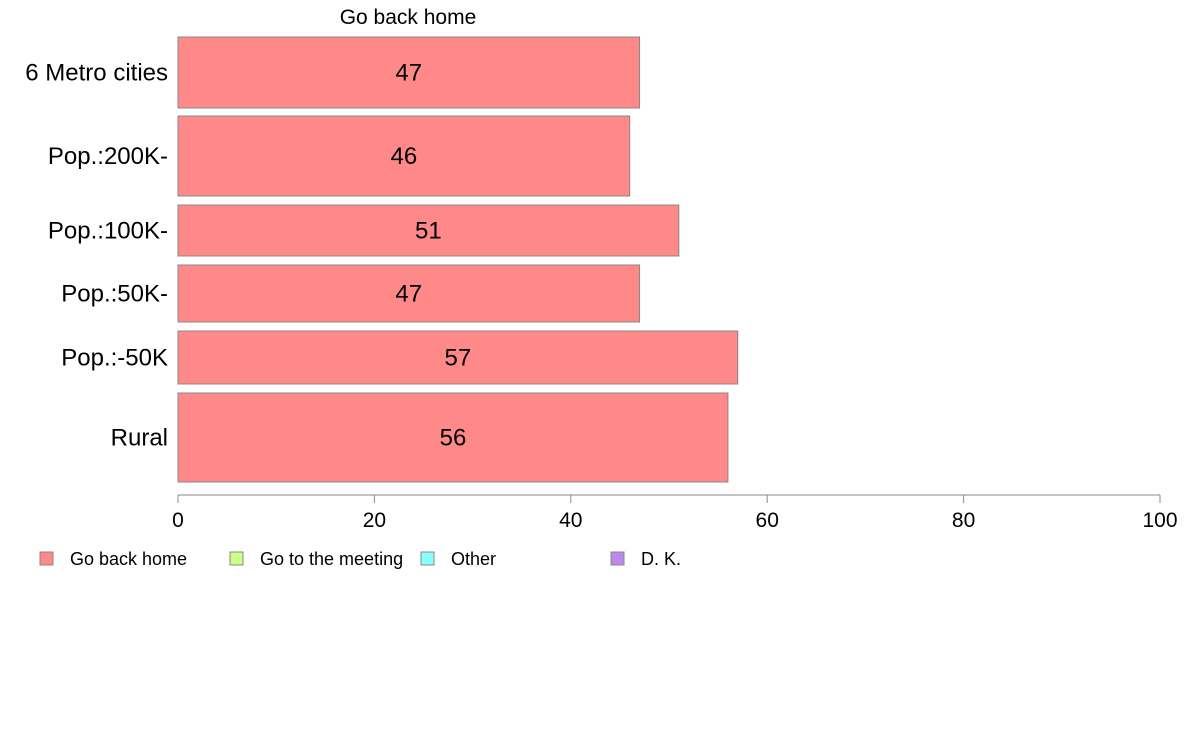 The width and height of the screenshot is (1188, 736). I want to click on x-tick-label: 40, so click(570, 520).